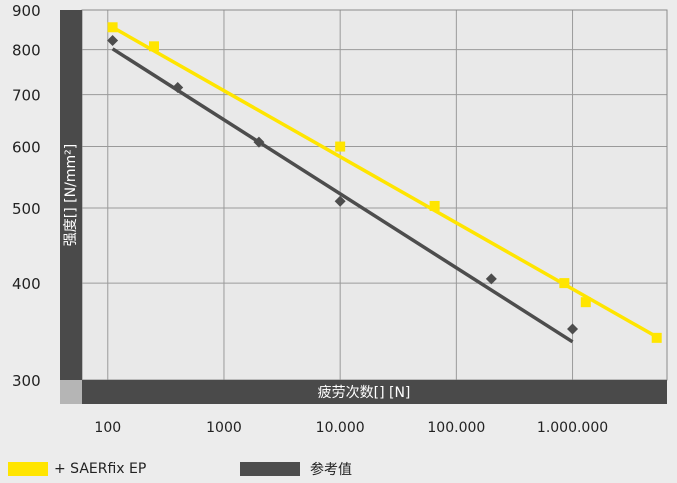 The image size is (677, 483). I want to click on x-tick-labels: 100 1000 10.000 100.000 1.000.000, so click(351, 428).